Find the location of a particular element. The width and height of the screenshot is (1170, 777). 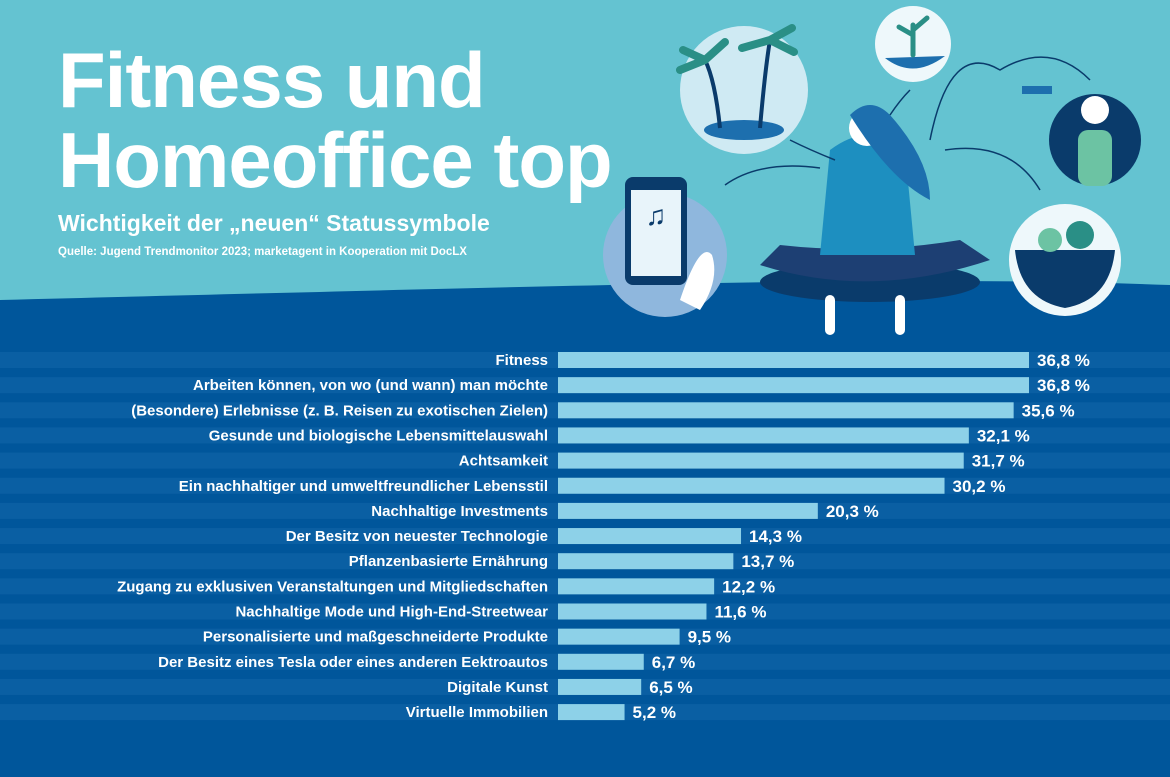

category-label: Fitness is located at coordinates (521, 360).